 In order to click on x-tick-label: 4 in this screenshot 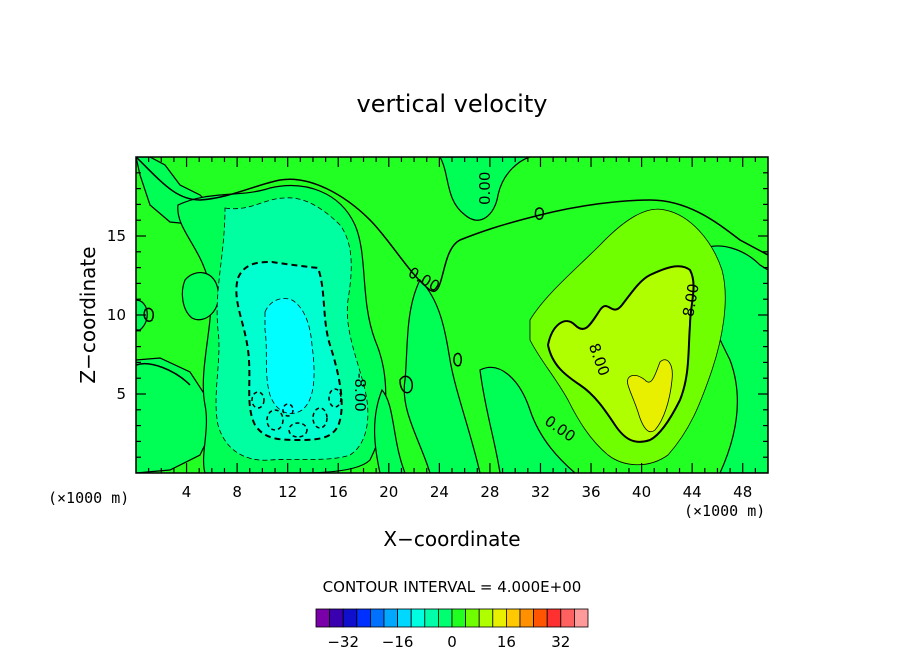, I will do `click(187, 492)`.